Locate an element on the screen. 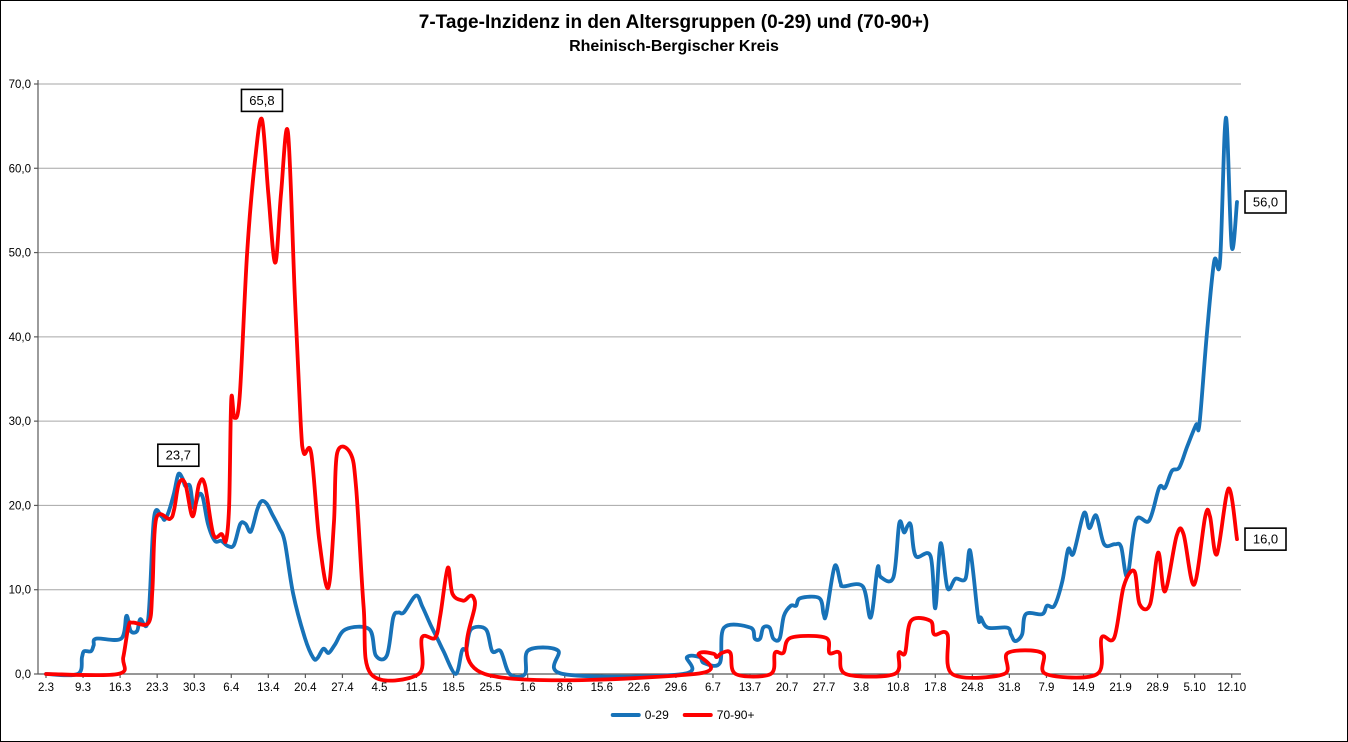 The image size is (1348, 742). x-tick-label: 5.10 is located at coordinates (1194, 688).